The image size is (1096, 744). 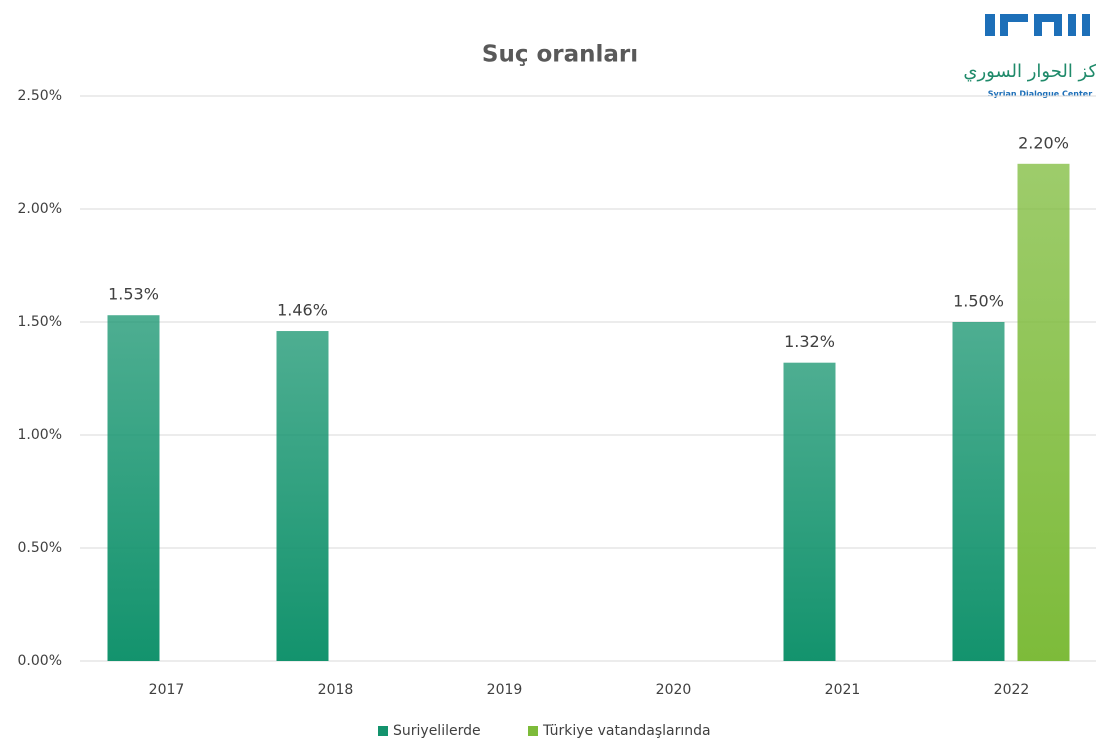 What do you see at coordinates (505, 690) in the screenshot?
I see `x-tick-label: 2019` at bounding box center [505, 690].